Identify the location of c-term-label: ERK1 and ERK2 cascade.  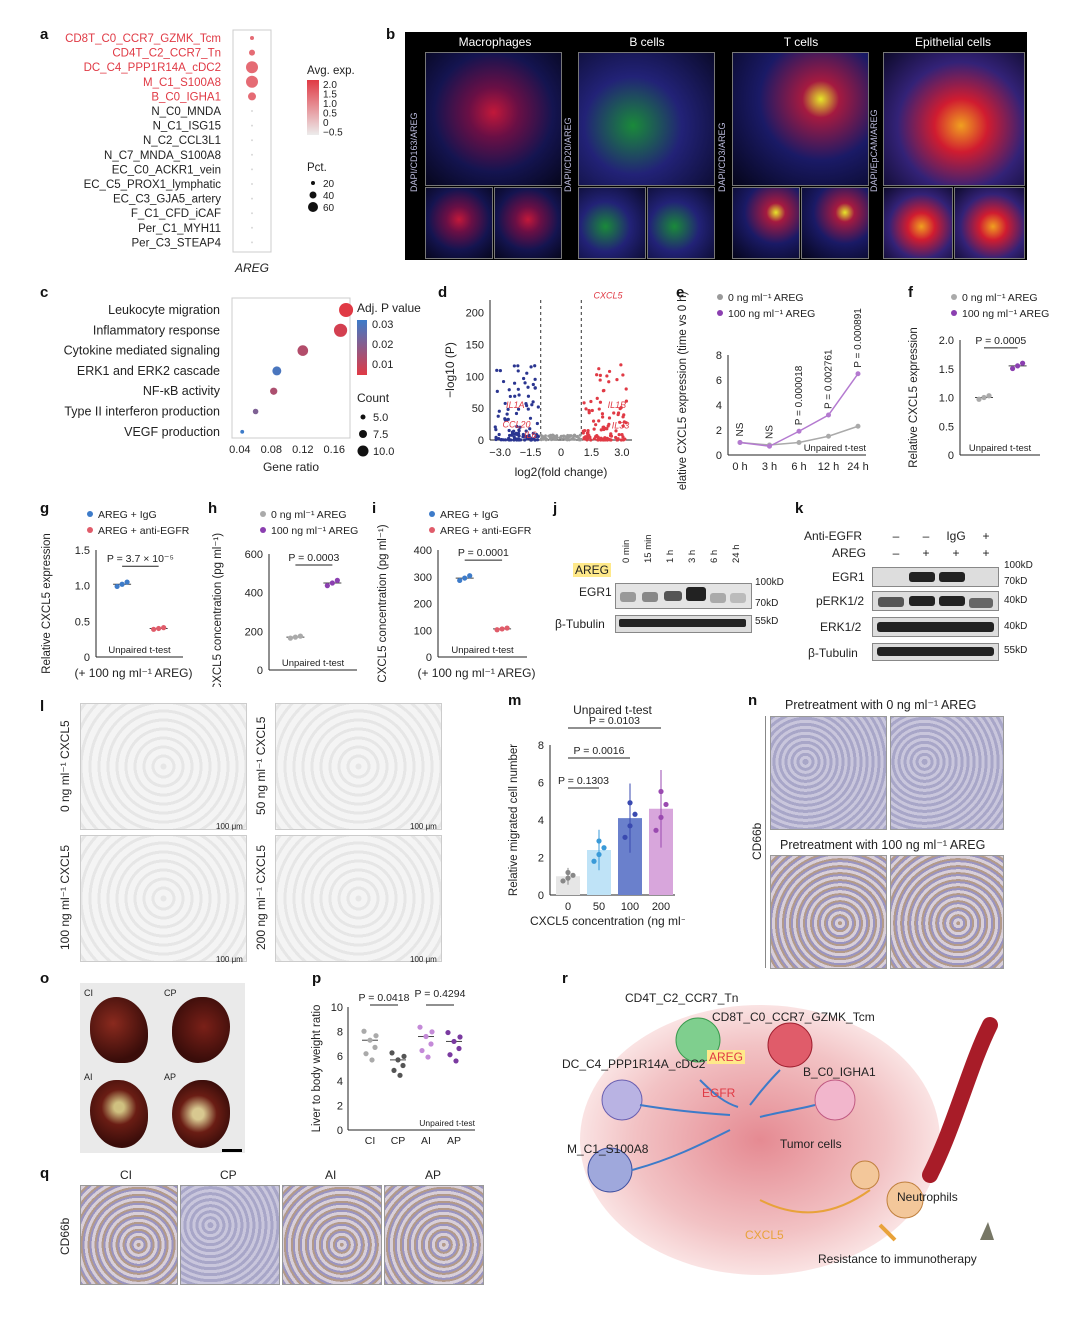
(148, 371).